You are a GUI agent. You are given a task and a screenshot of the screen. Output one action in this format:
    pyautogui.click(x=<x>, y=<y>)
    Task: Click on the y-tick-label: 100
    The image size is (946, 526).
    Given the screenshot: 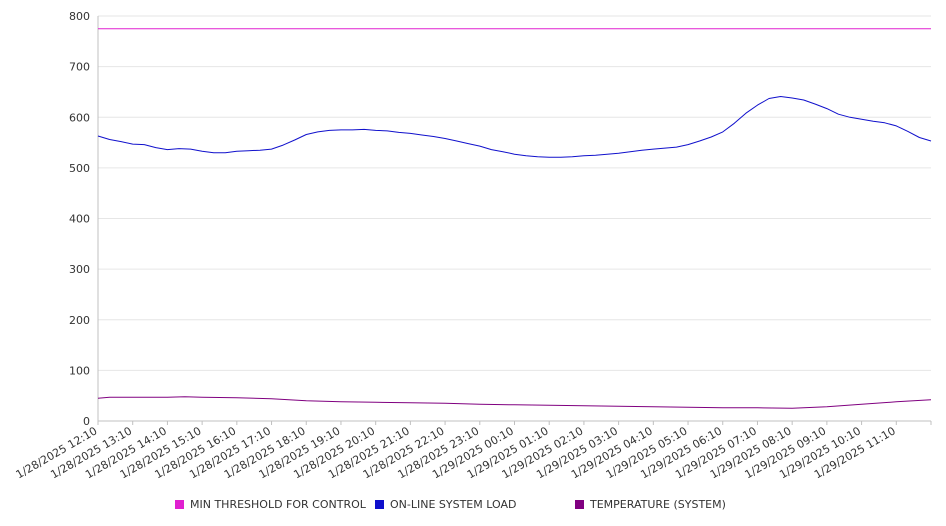 What is the action you would take?
    pyautogui.click(x=79, y=370)
    